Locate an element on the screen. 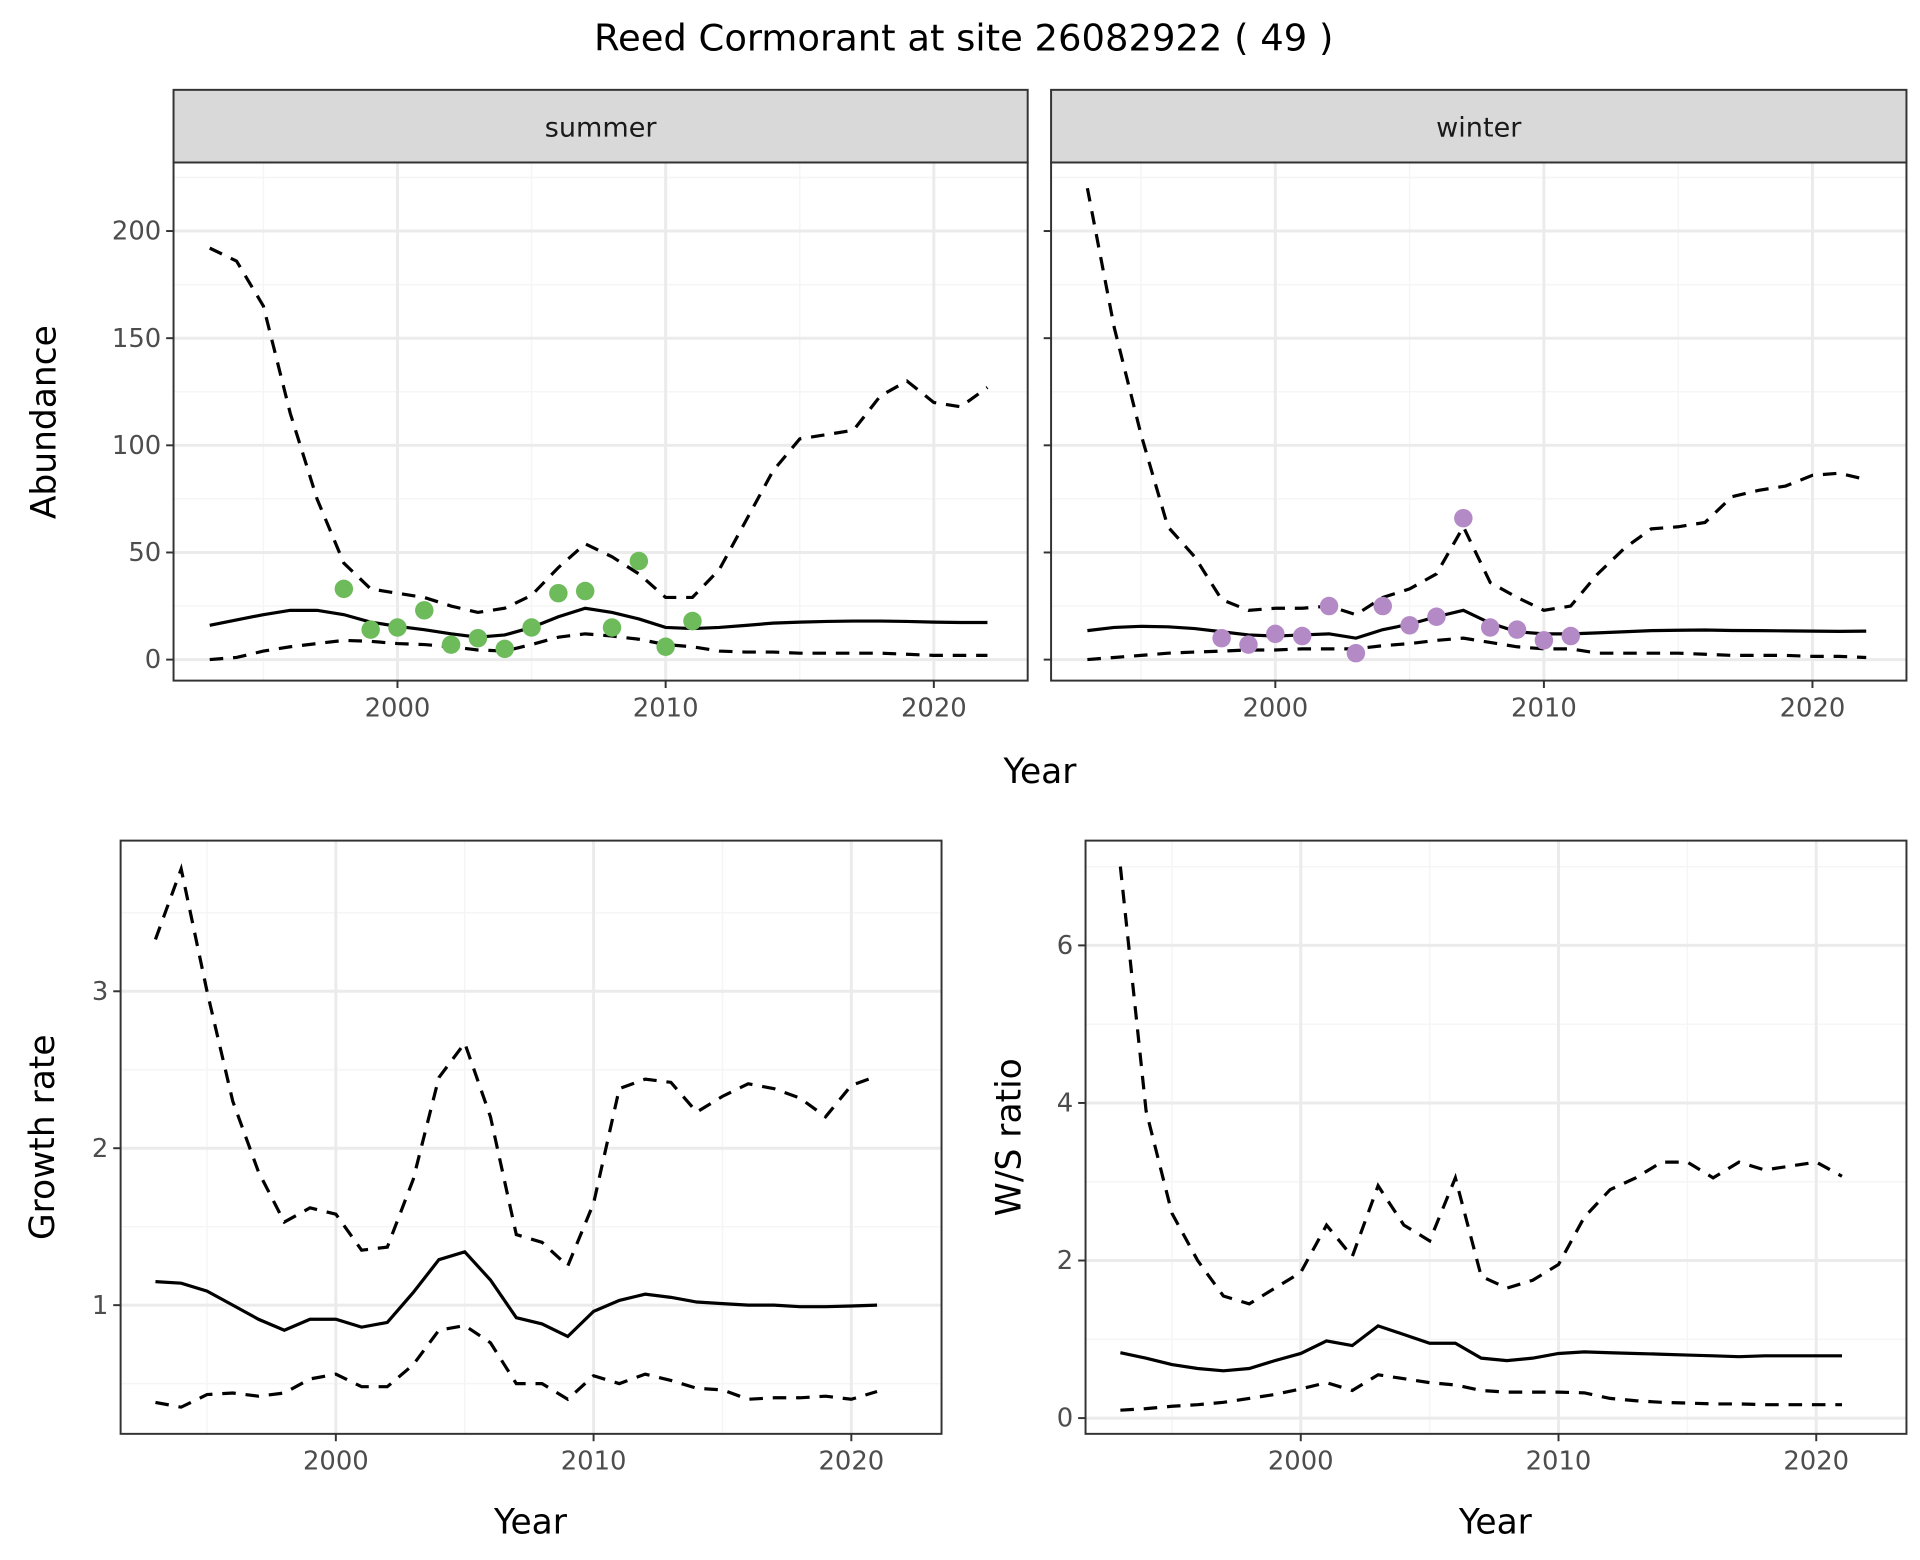 This screenshot has height=1560, width=1920. y-axis-title: W/S ratio is located at coordinates (1009, 1137).